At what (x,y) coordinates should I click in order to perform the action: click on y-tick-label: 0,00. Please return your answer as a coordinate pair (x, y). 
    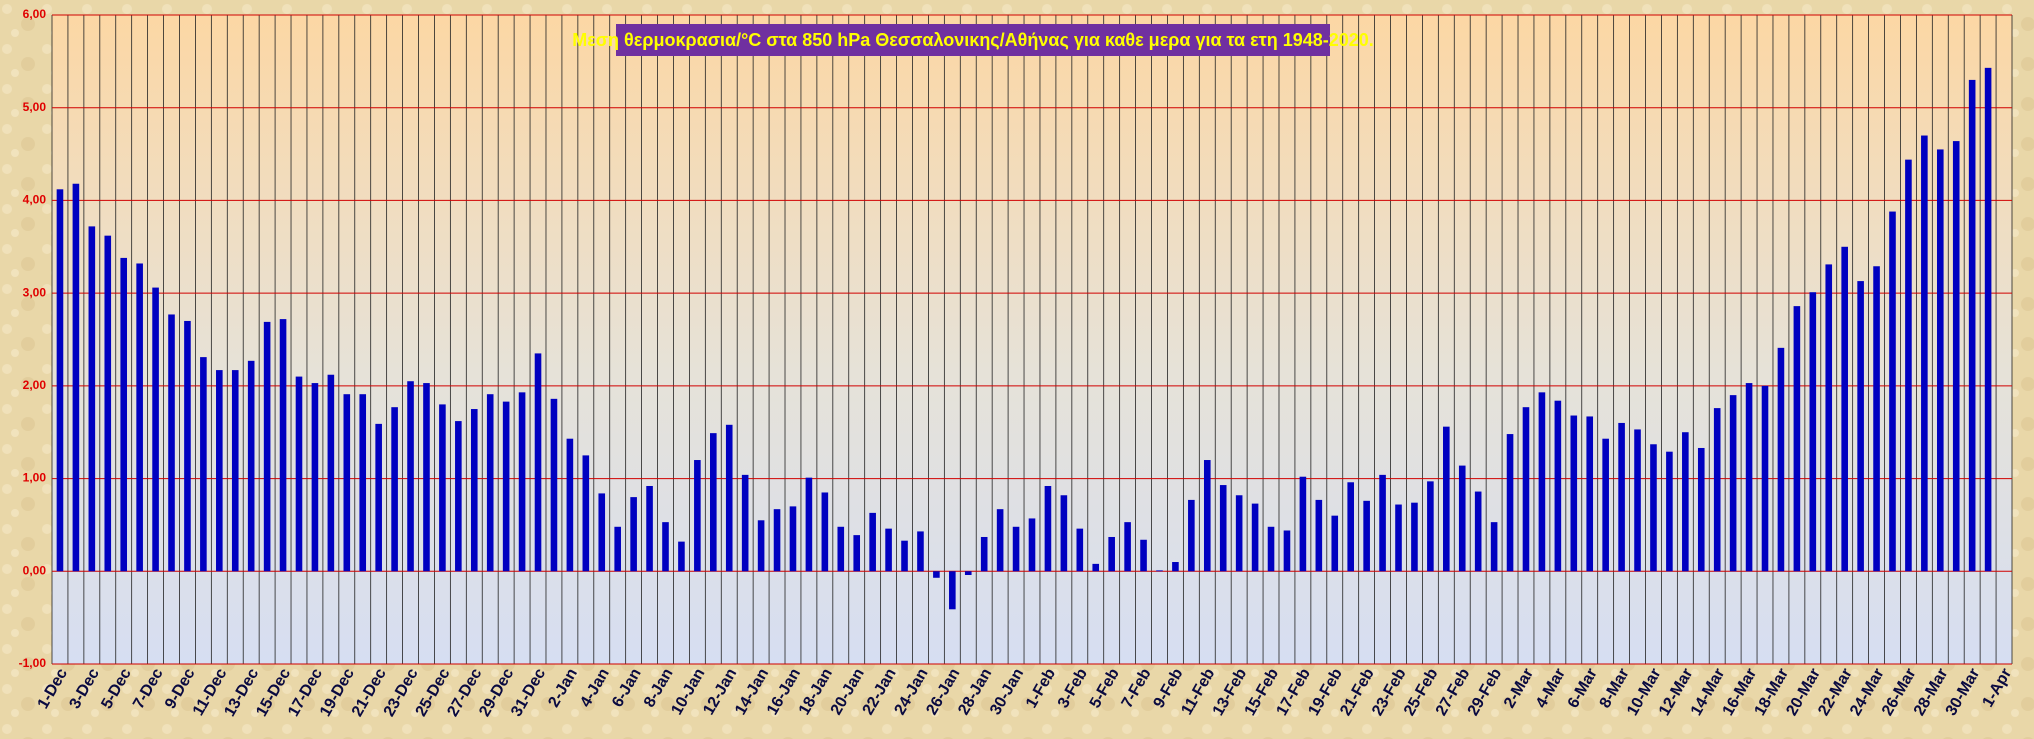
    Looking at the image, I should click on (35, 570).